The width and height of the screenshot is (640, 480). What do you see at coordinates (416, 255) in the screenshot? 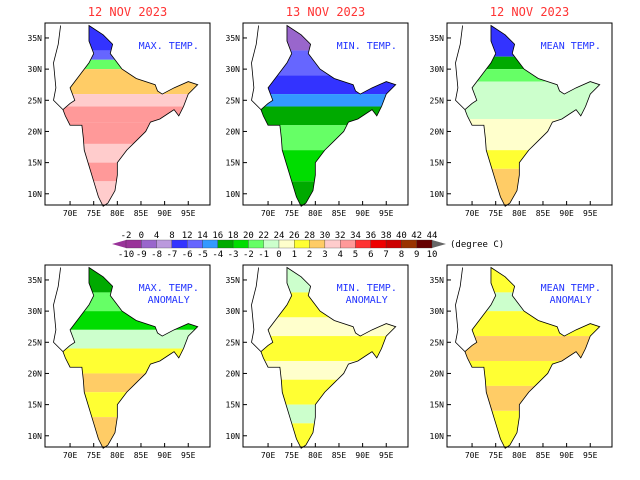
I see `colorbar-bottom-label: 9` at bounding box center [416, 255].